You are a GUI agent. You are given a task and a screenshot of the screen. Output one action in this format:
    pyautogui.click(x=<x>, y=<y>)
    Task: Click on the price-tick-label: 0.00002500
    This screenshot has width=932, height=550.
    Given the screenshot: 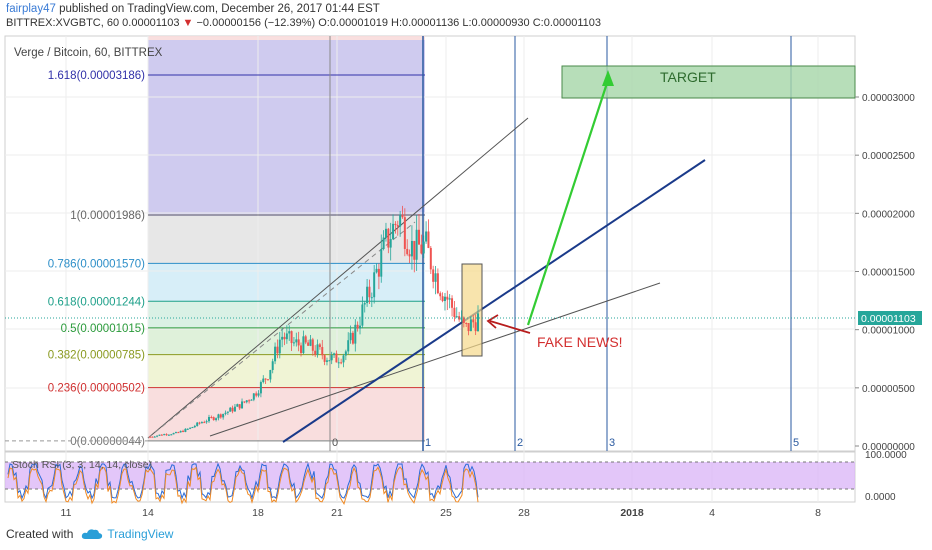 What is the action you would take?
    pyautogui.click(x=888, y=156)
    